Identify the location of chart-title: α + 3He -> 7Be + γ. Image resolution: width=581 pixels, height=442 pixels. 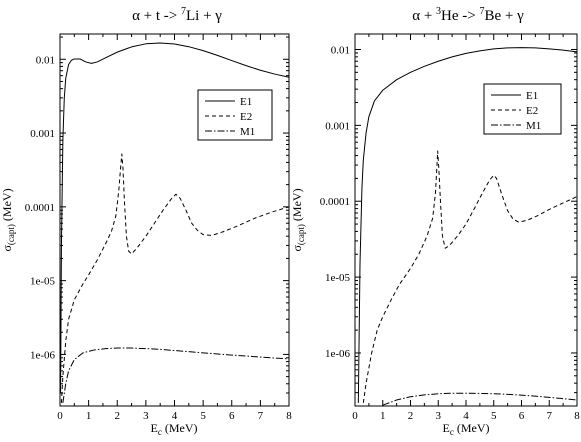
(468, 15).